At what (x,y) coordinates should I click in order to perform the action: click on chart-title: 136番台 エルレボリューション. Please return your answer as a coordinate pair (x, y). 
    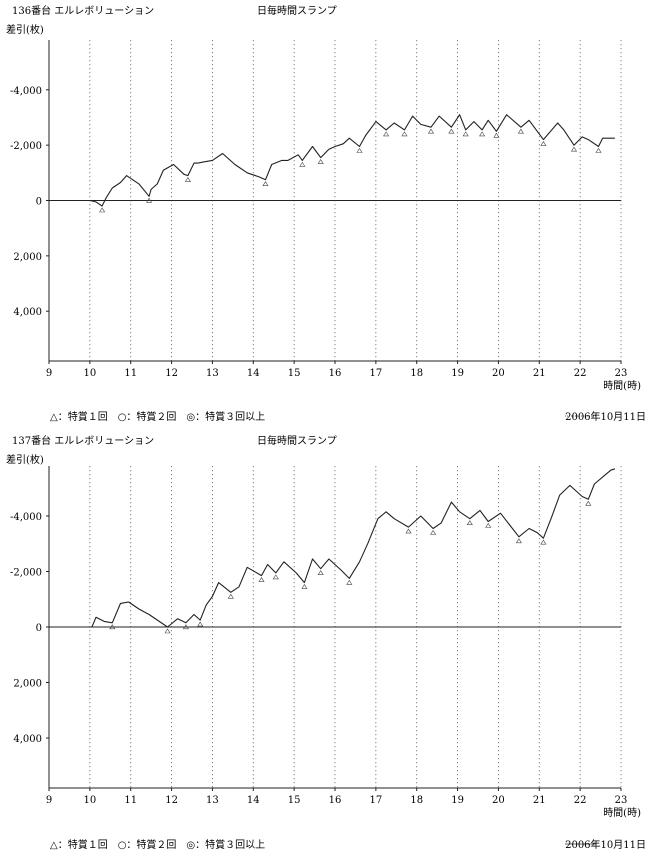
    Looking at the image, I should click on (83, 10).